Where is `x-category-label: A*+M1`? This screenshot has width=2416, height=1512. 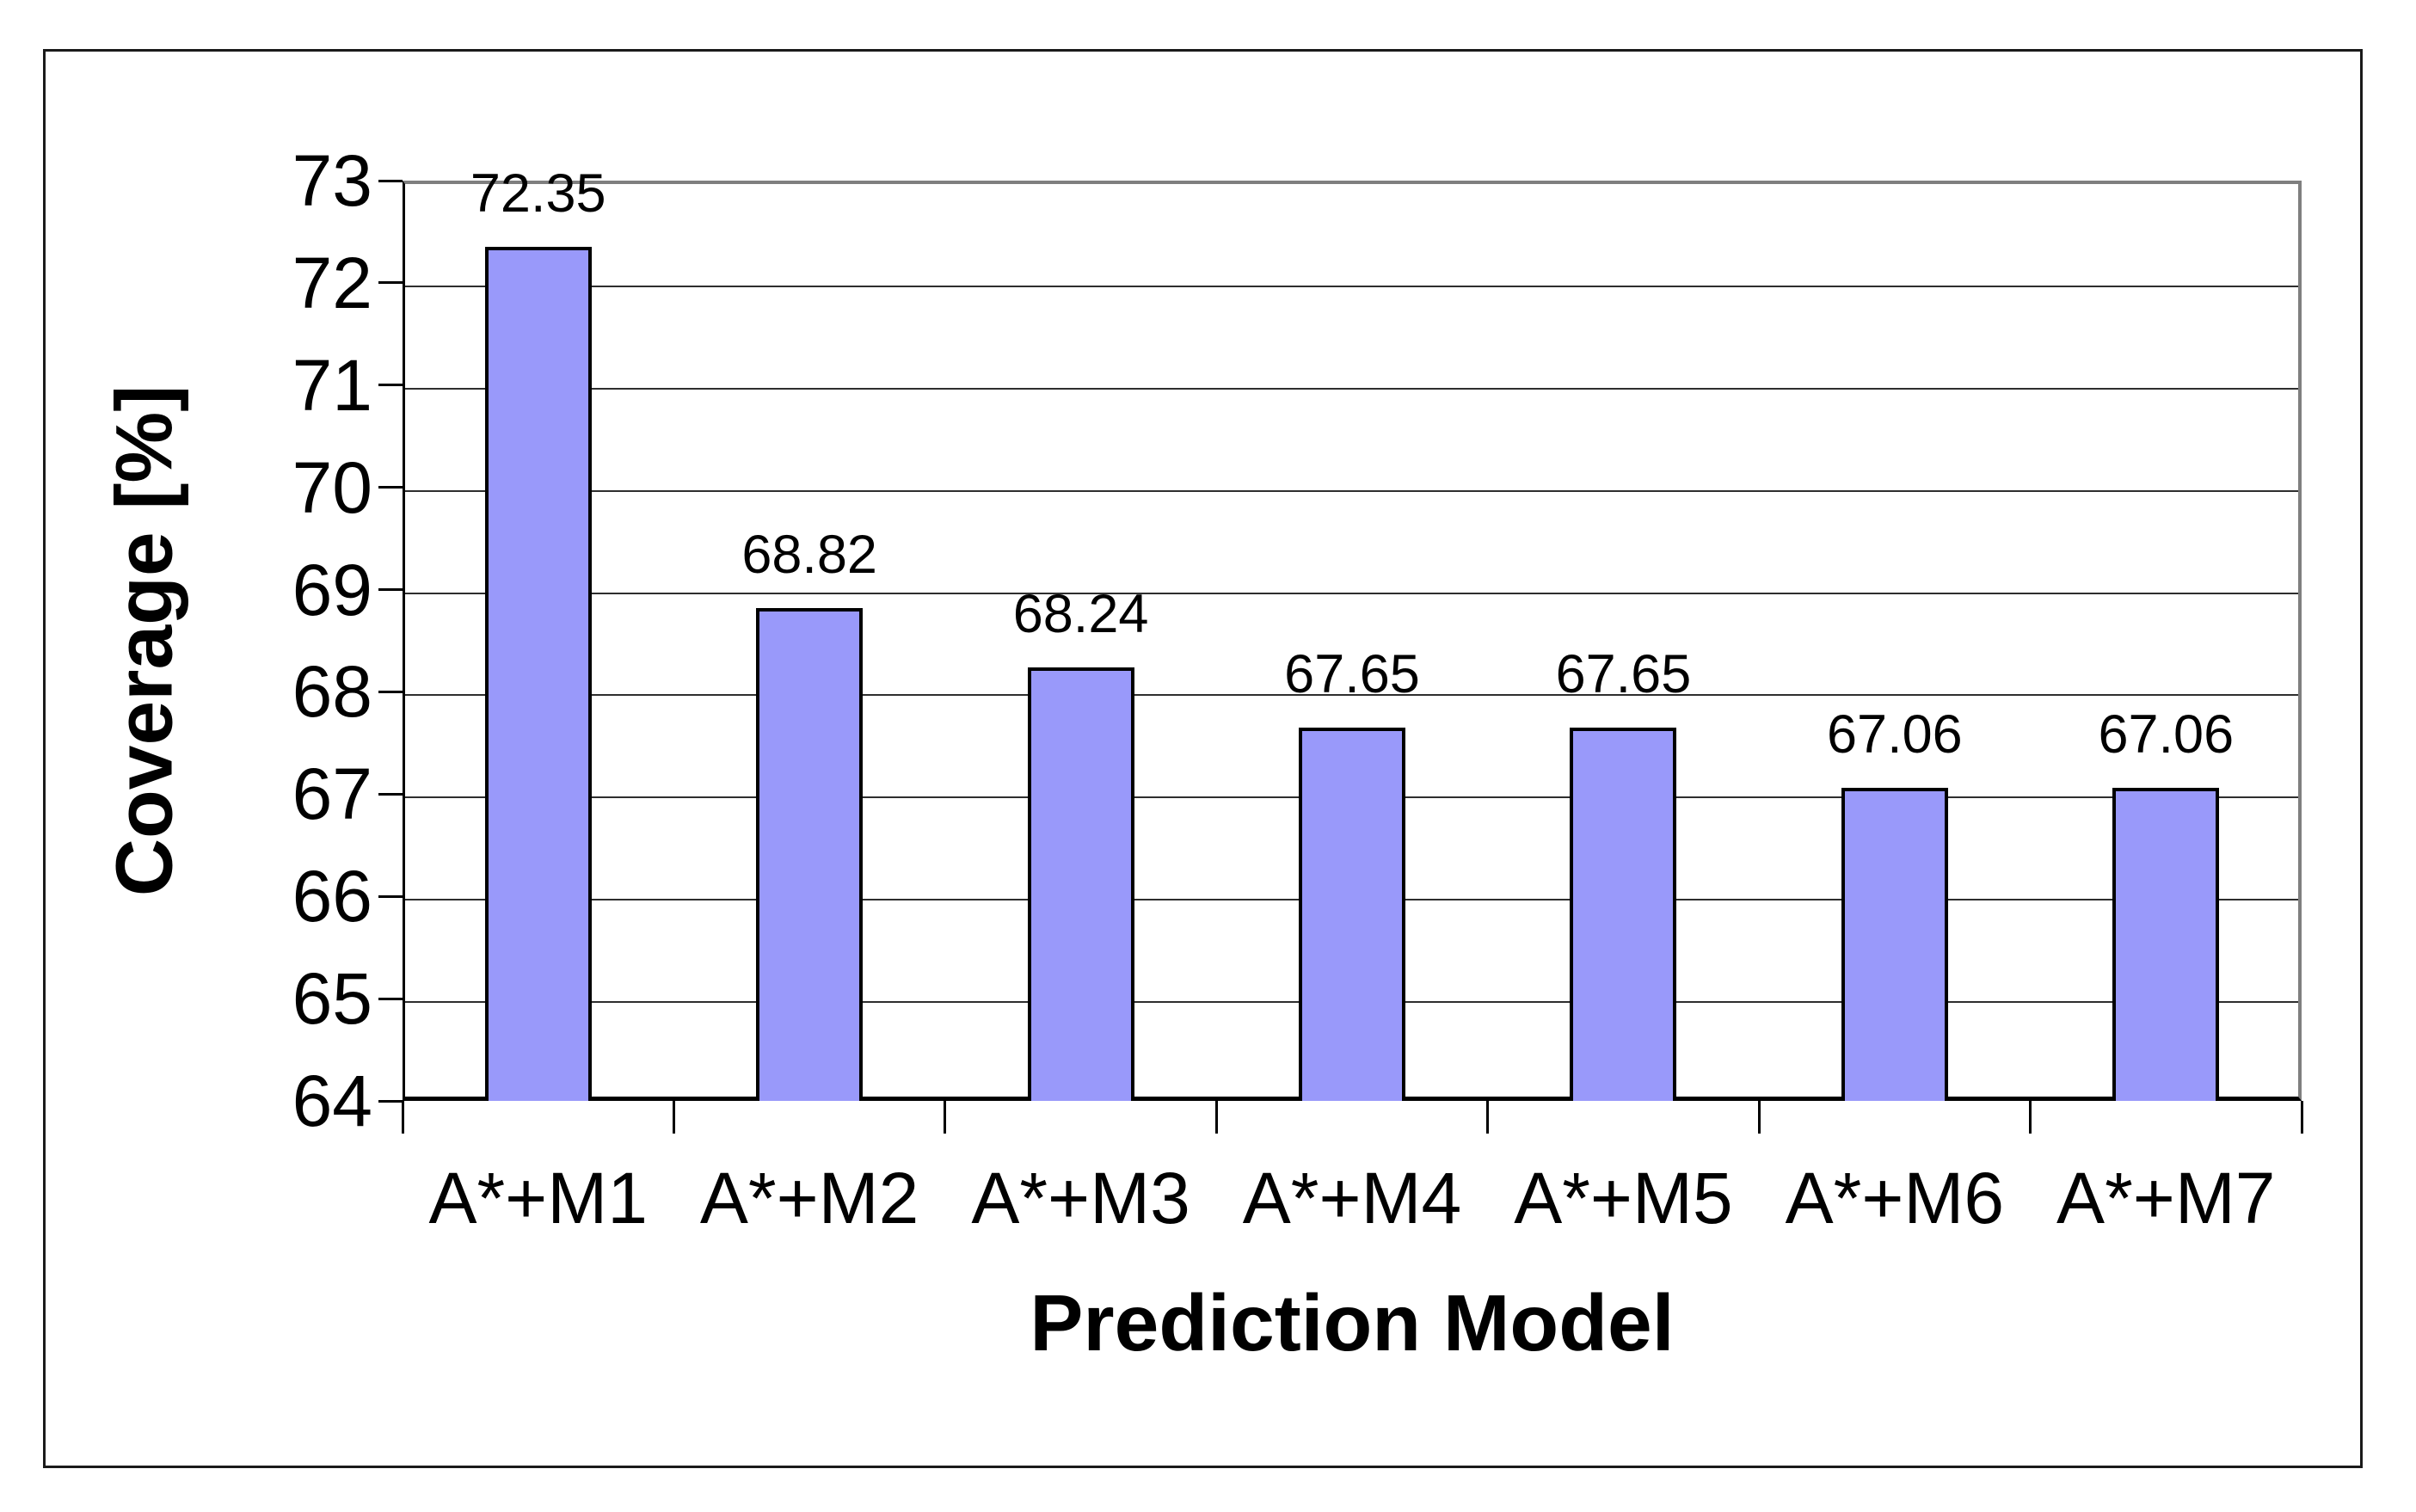
x-category-label: A*+M1 is located at coordinates (538, 1198).